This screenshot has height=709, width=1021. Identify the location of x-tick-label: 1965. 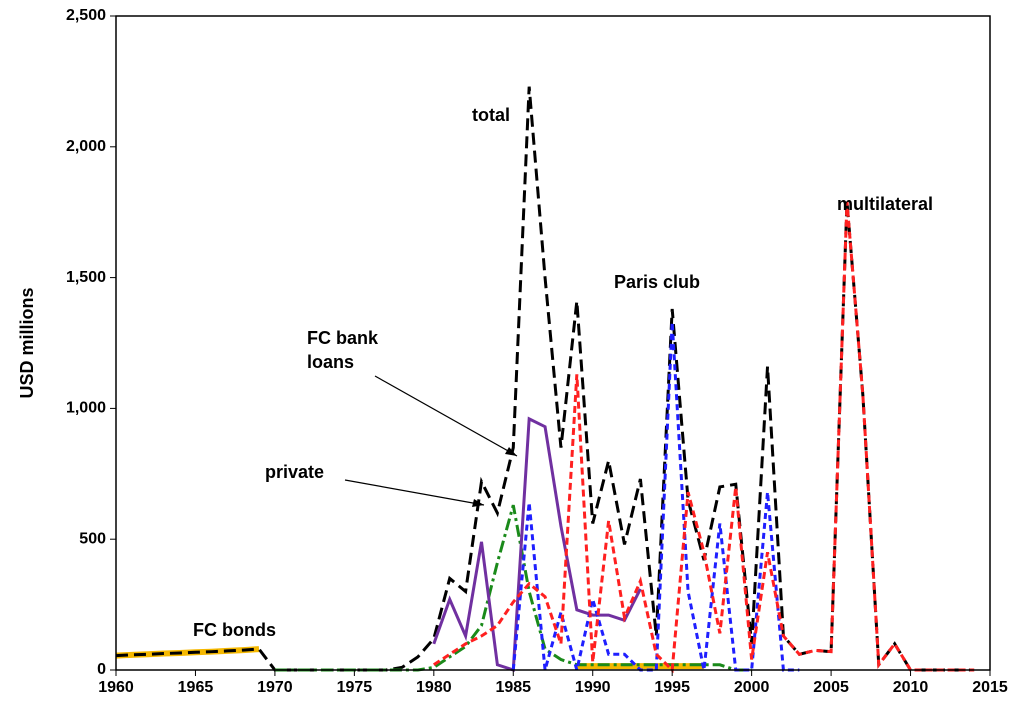
(196, 687).